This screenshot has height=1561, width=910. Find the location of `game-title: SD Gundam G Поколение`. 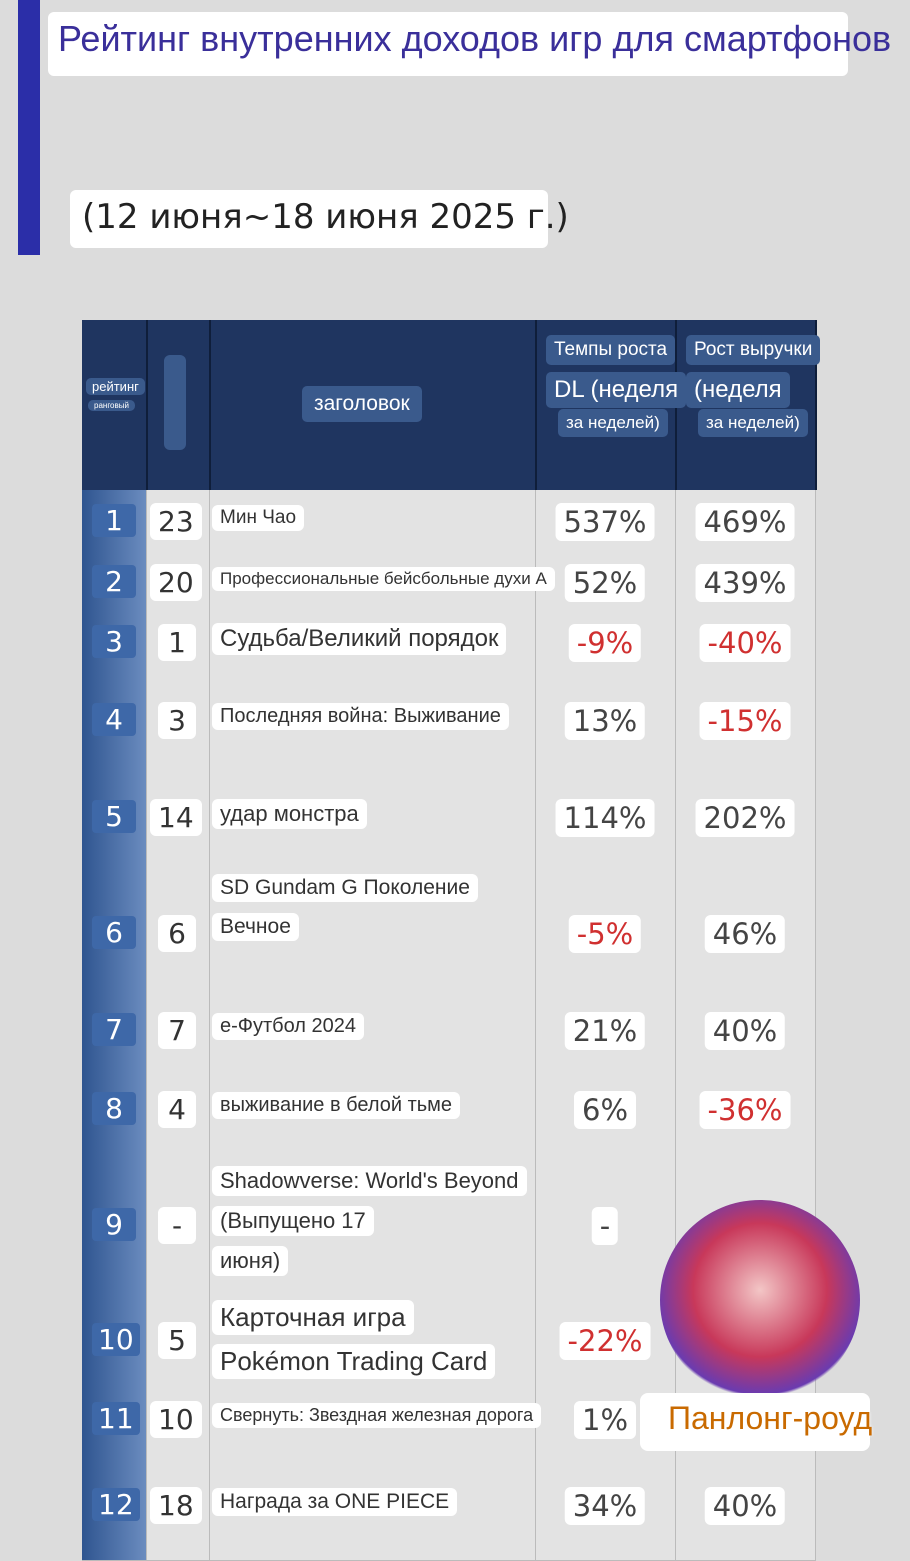

game-title: SD Gundam G Поколение is located at coordinates (345, 888).